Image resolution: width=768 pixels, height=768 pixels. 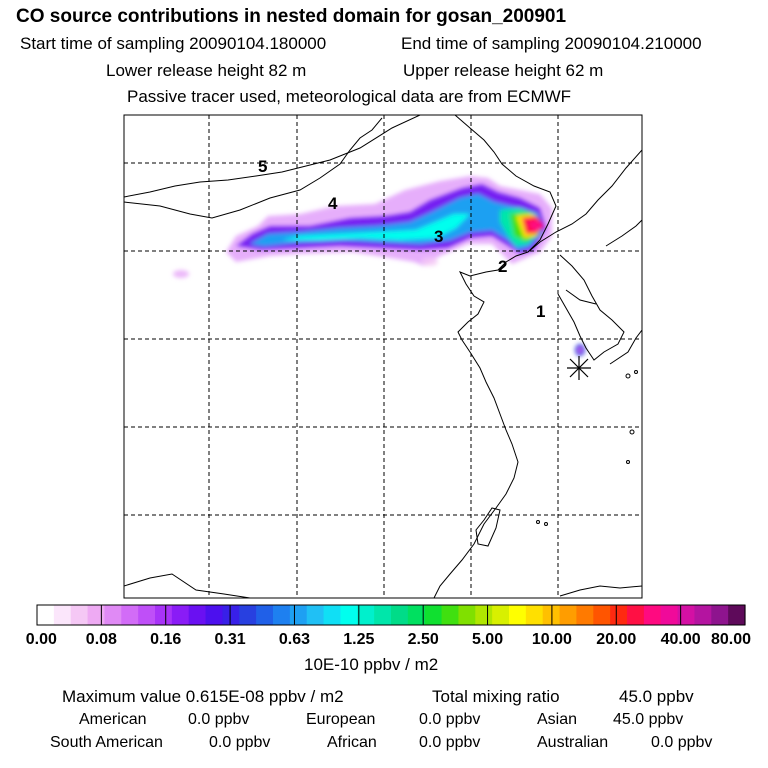 I want to click on spot-north, so click(x=430, y=262).